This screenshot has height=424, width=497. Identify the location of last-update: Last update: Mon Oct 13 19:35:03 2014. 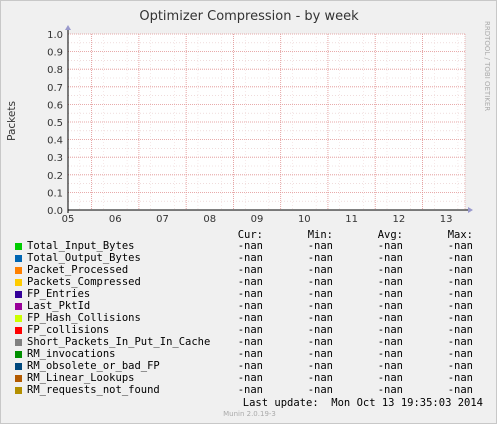
(362, 403).